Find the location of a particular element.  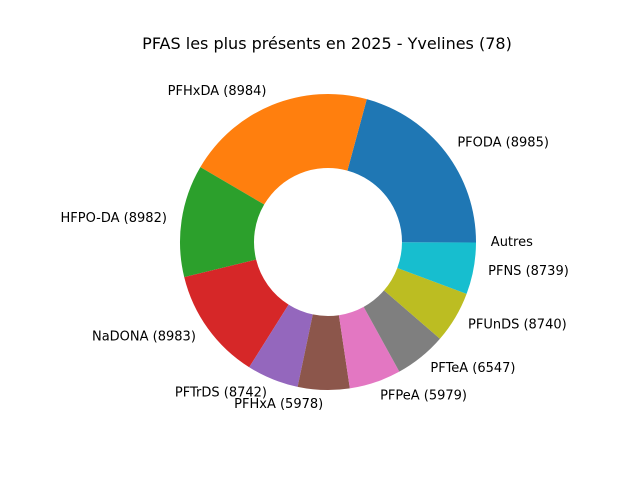

label-pftrds-8742: PFTrDS (8742) is located at coordinates (221, 392).